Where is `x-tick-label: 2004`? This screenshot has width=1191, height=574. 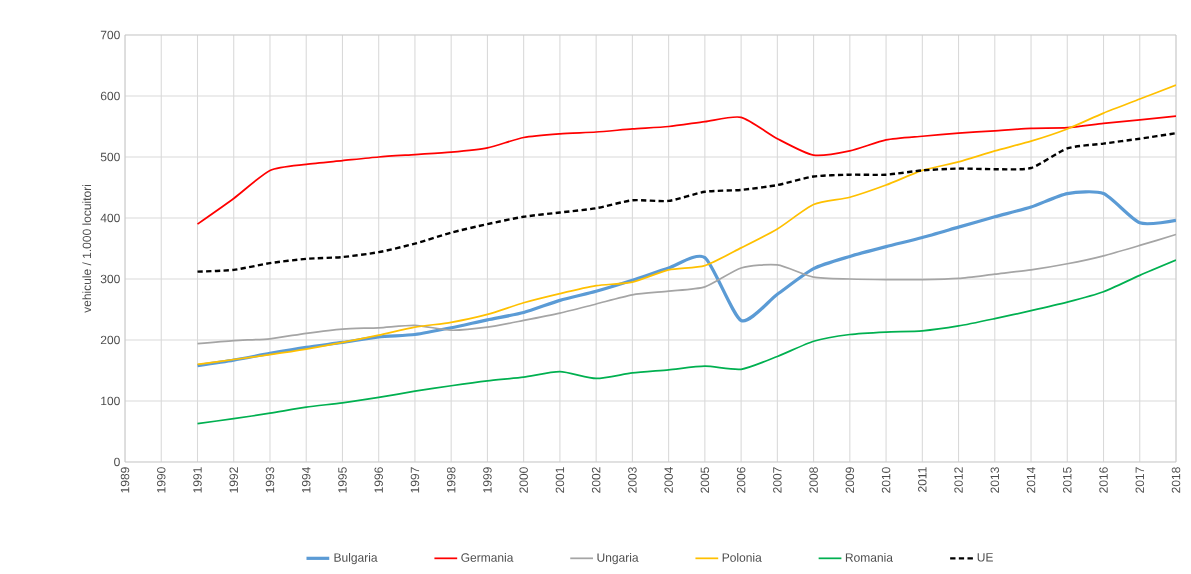
x-tick-label: 2004 is located at coordinates (668, 480).